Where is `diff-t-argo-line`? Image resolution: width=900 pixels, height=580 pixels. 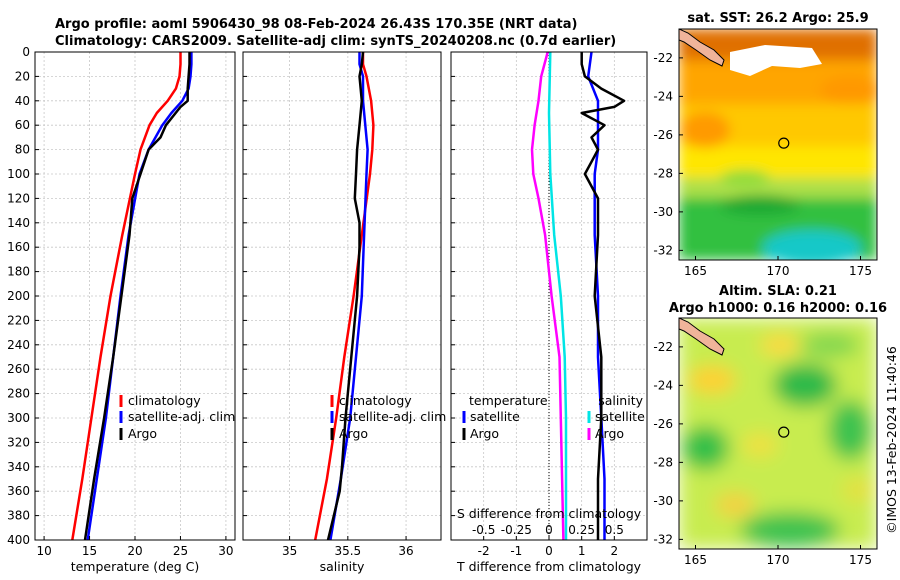 diff-t-argo-line is located at coordinates (603, 296).